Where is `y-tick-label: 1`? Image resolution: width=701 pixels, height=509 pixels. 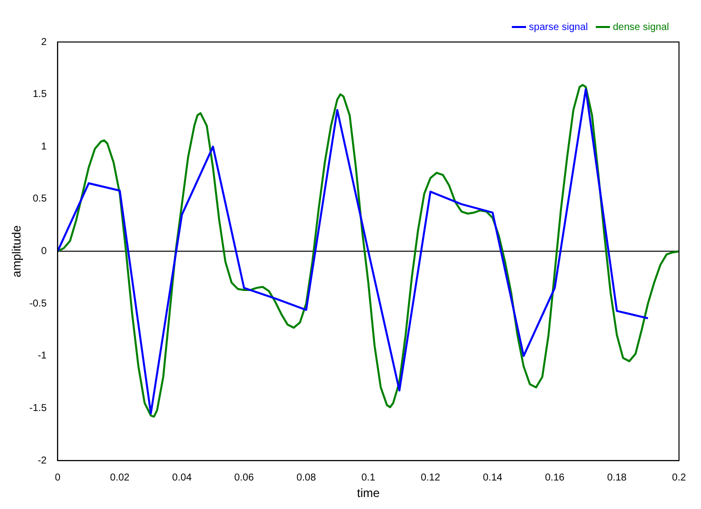 y-tick-label: 1 is located at coordinates (44, 146).